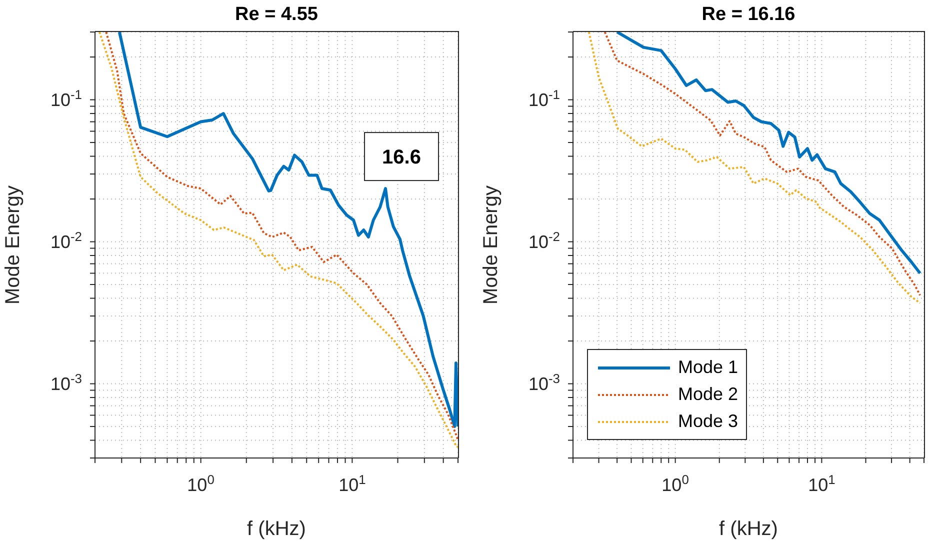 Image resolution: width=936 pixels, height=541 pixels. What do you see at coordinates (708, 421) in the screenshot?
I see `legend-label: Mode 3` at bounding box center [708, 421].